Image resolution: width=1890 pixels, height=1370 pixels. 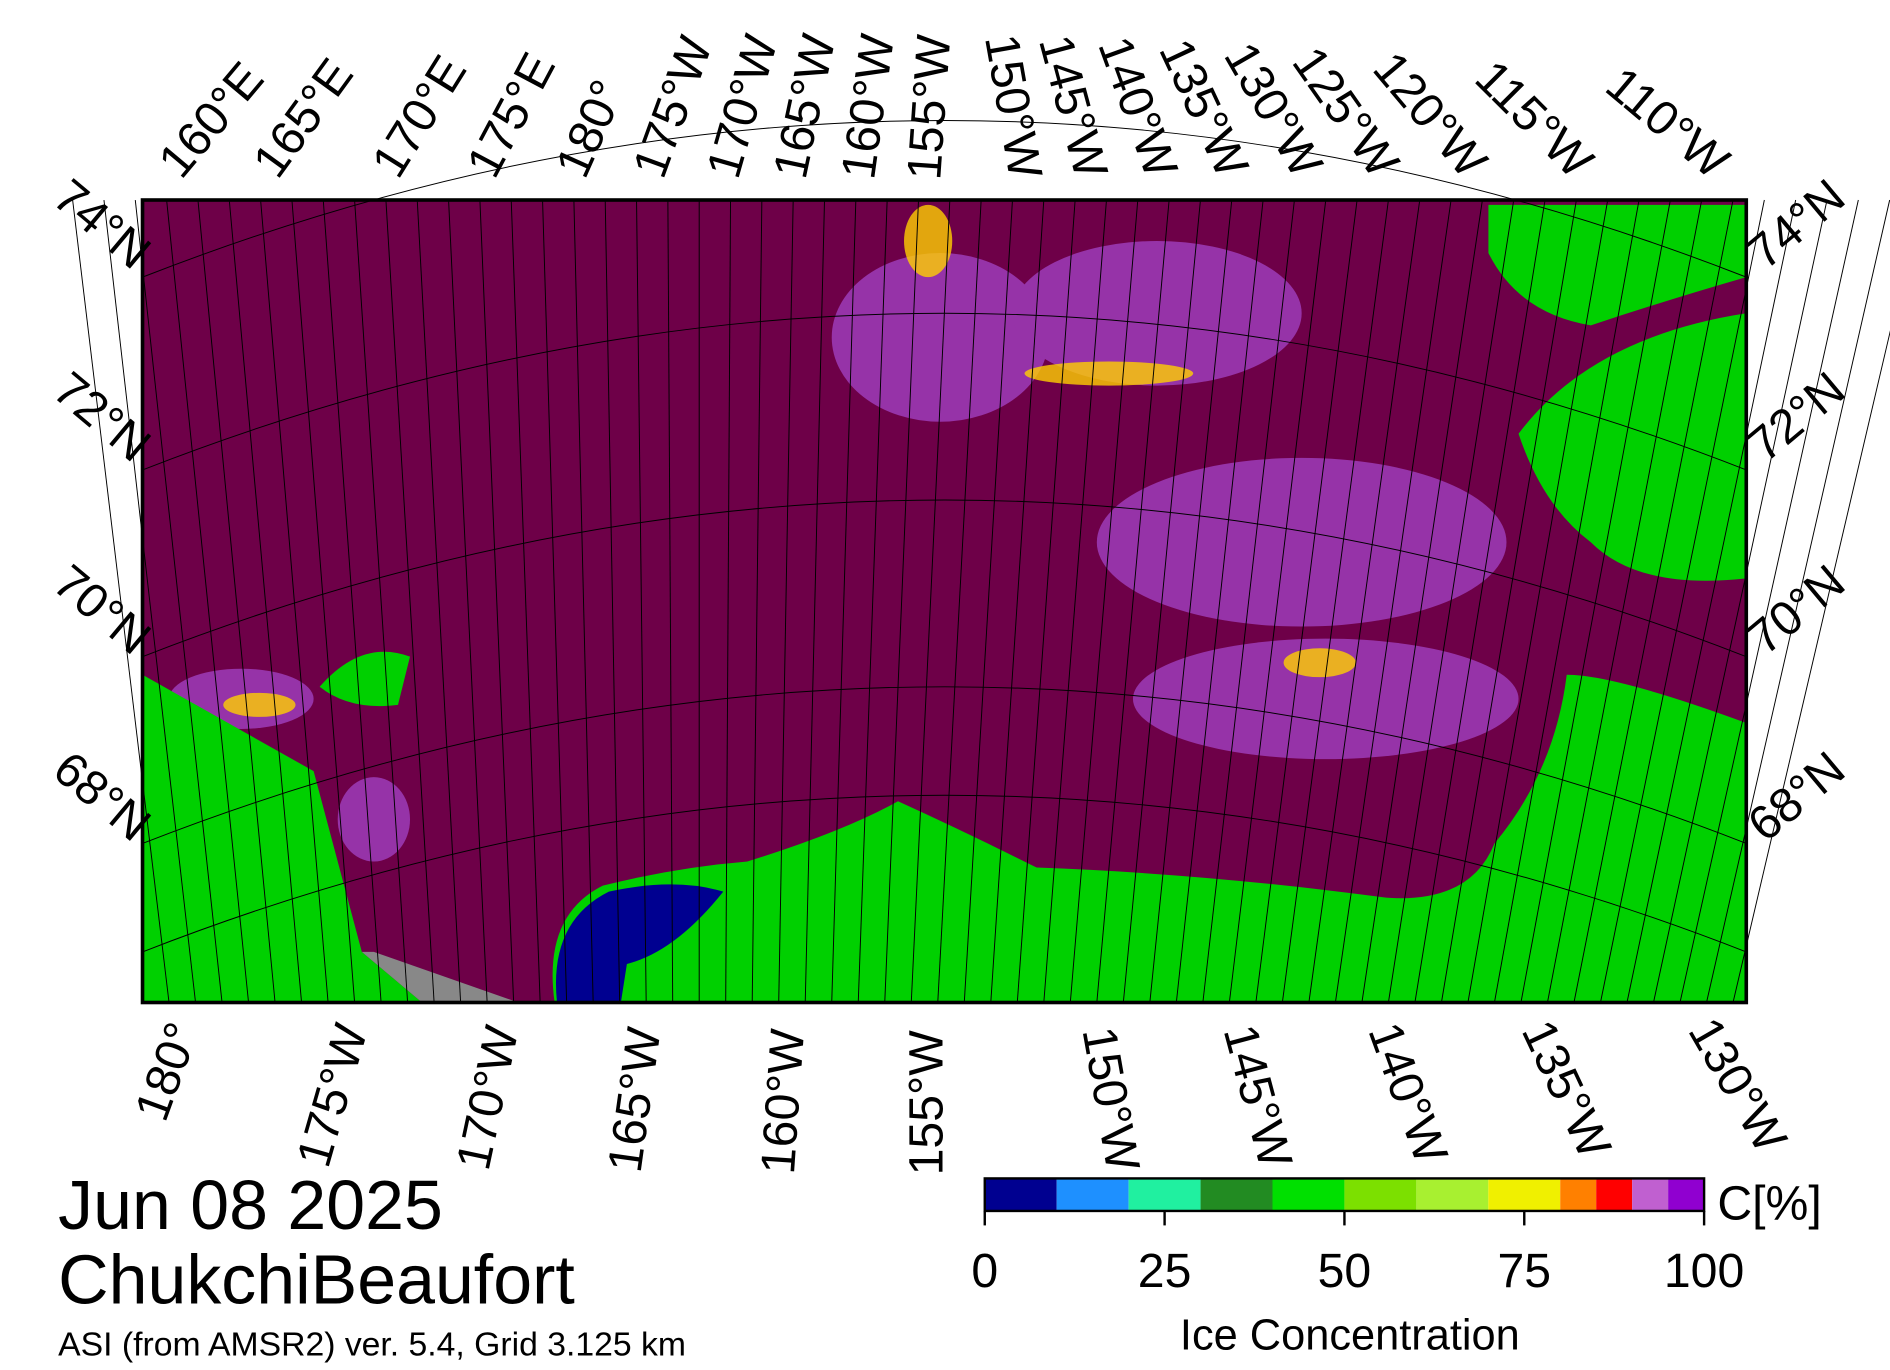 What do you see at coordinates (1632, 447) in the screenshot?
I see `land-banks` at bounding box center [1632, 447].